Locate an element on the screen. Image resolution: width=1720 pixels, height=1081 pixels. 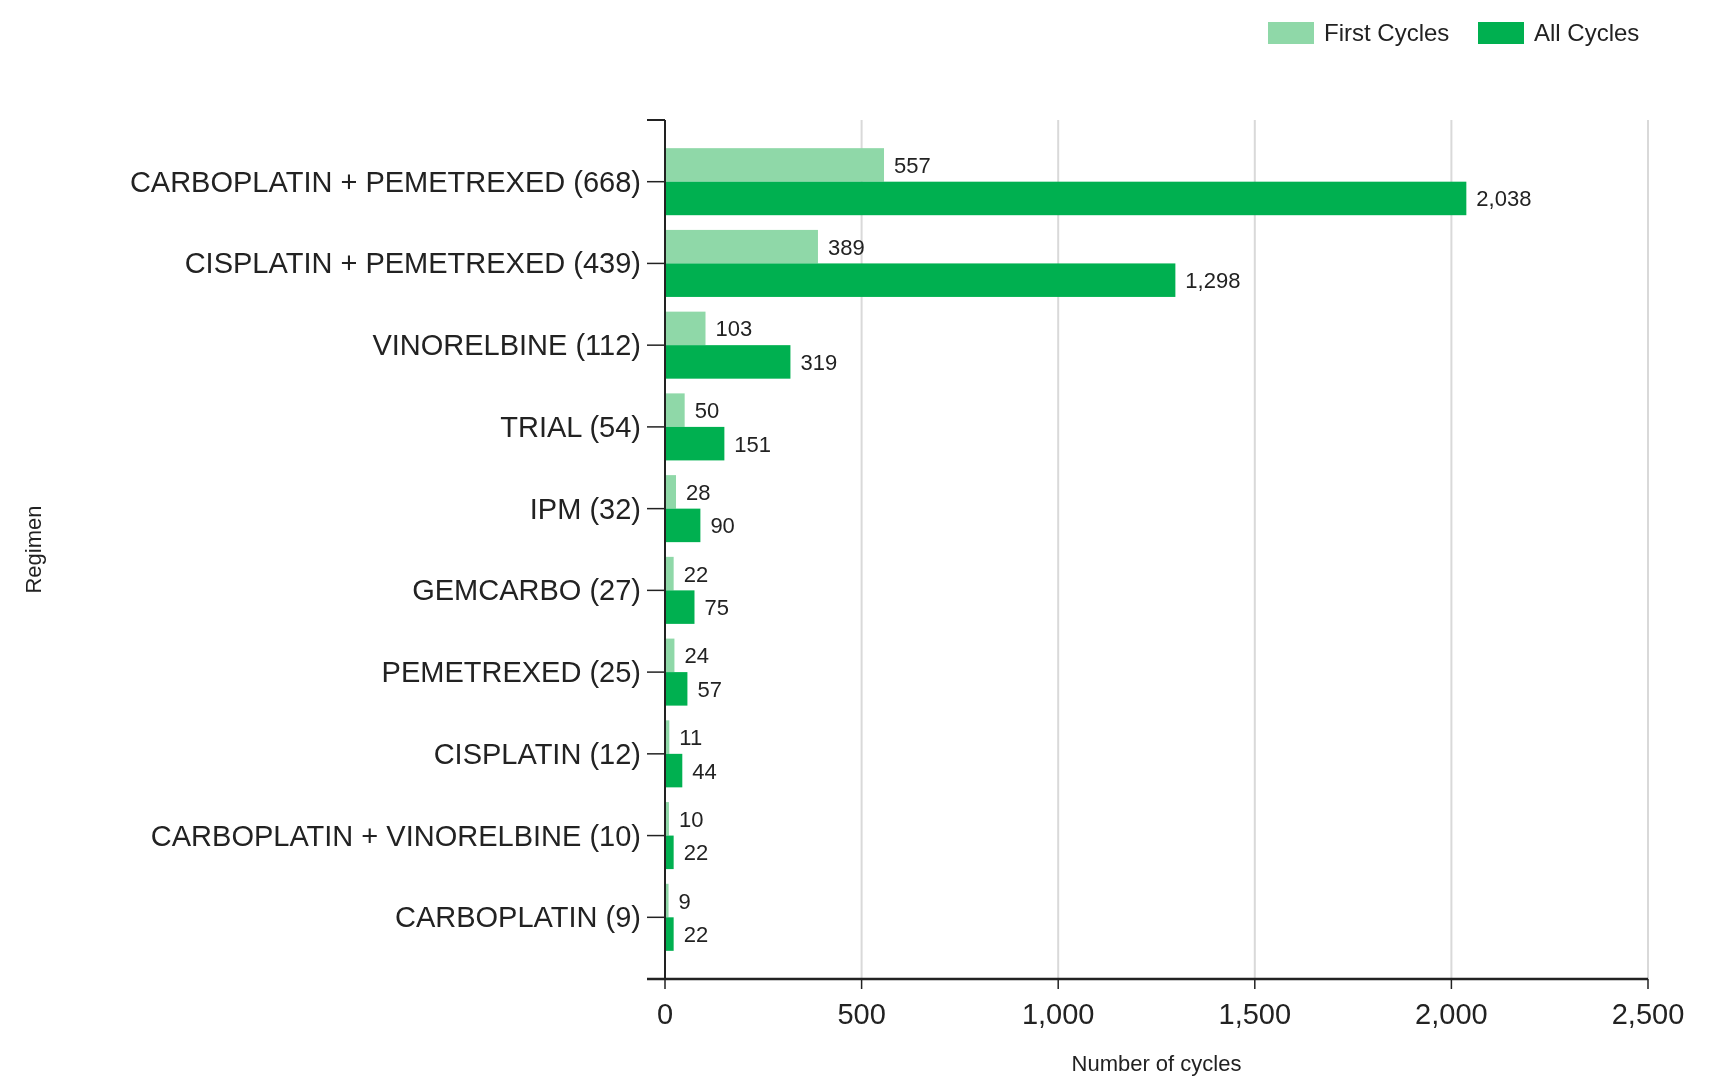
data-label: 28 is located at coordinates (698, 492).